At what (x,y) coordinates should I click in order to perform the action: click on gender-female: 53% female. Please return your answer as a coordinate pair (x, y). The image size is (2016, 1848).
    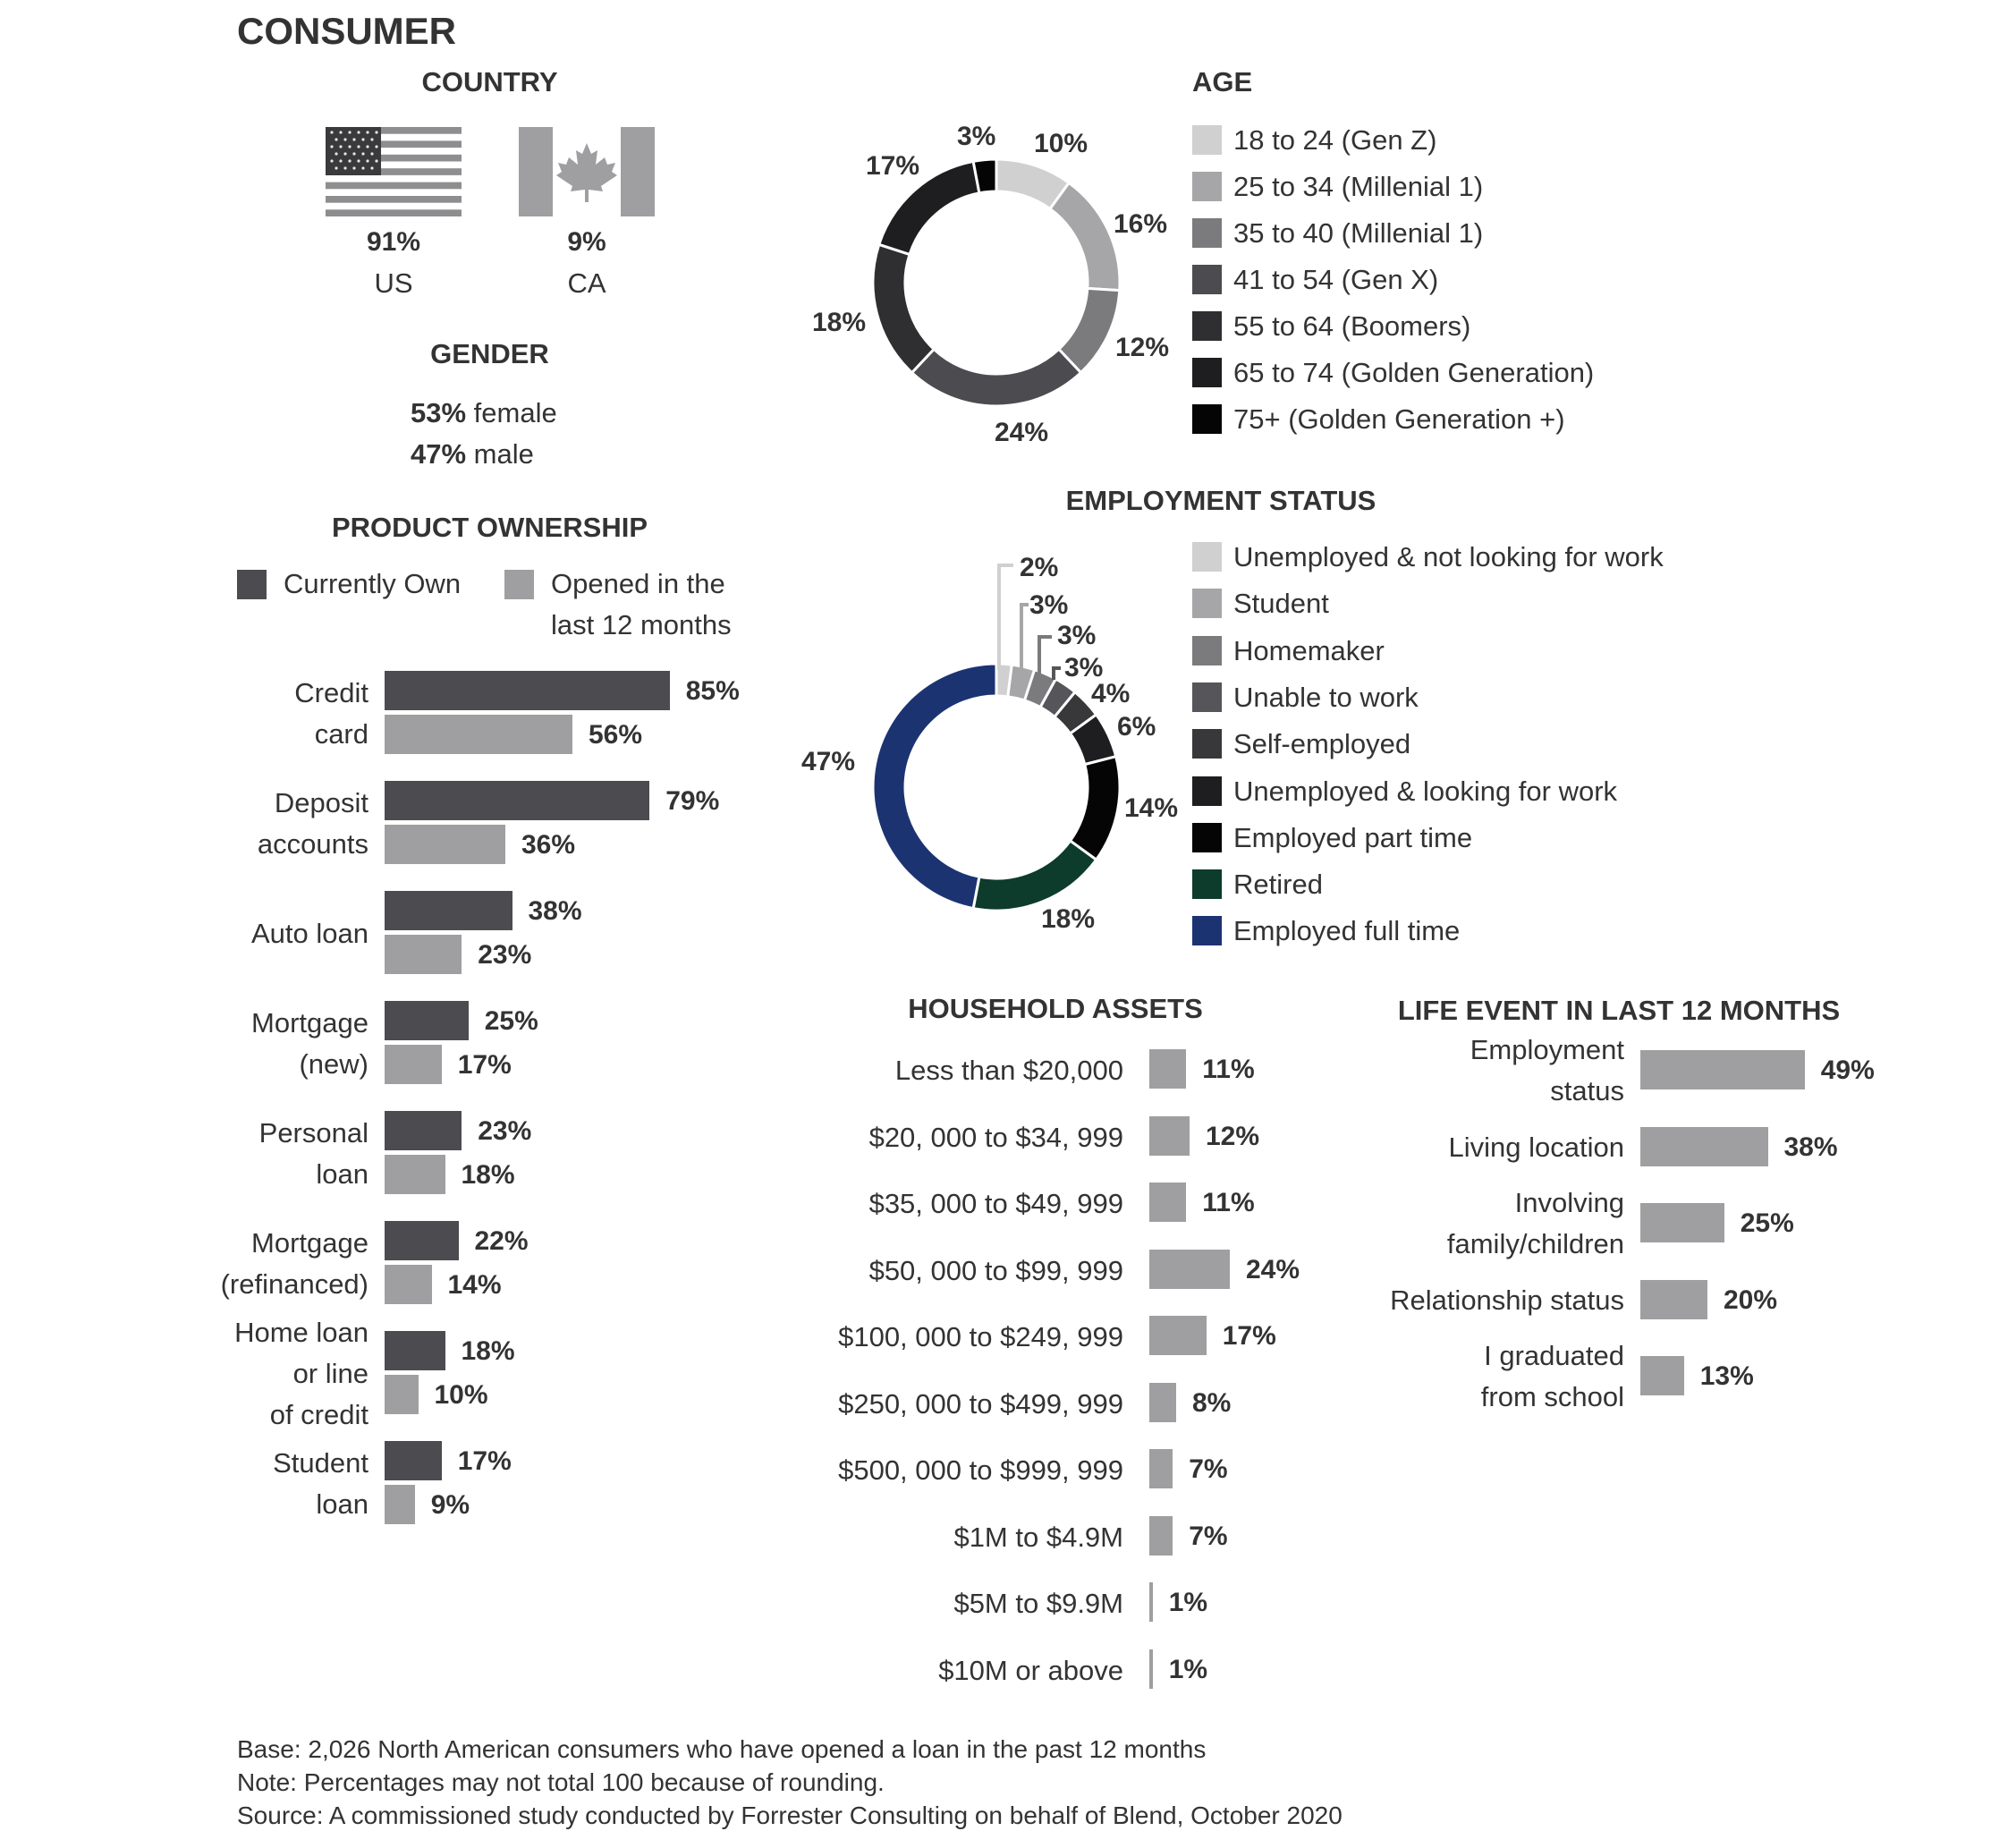
    Looking at the image, I should click on (484, 413).